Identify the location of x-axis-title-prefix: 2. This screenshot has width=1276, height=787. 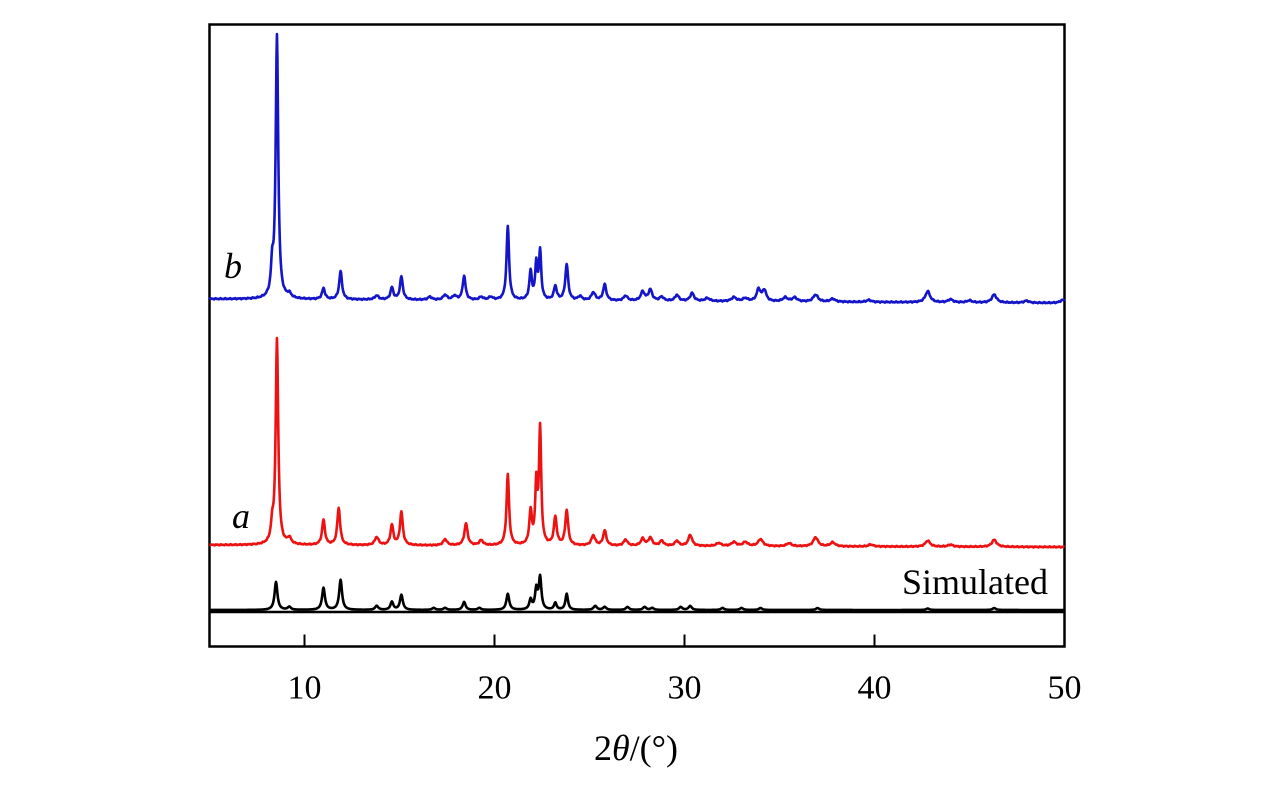
(603, 748).